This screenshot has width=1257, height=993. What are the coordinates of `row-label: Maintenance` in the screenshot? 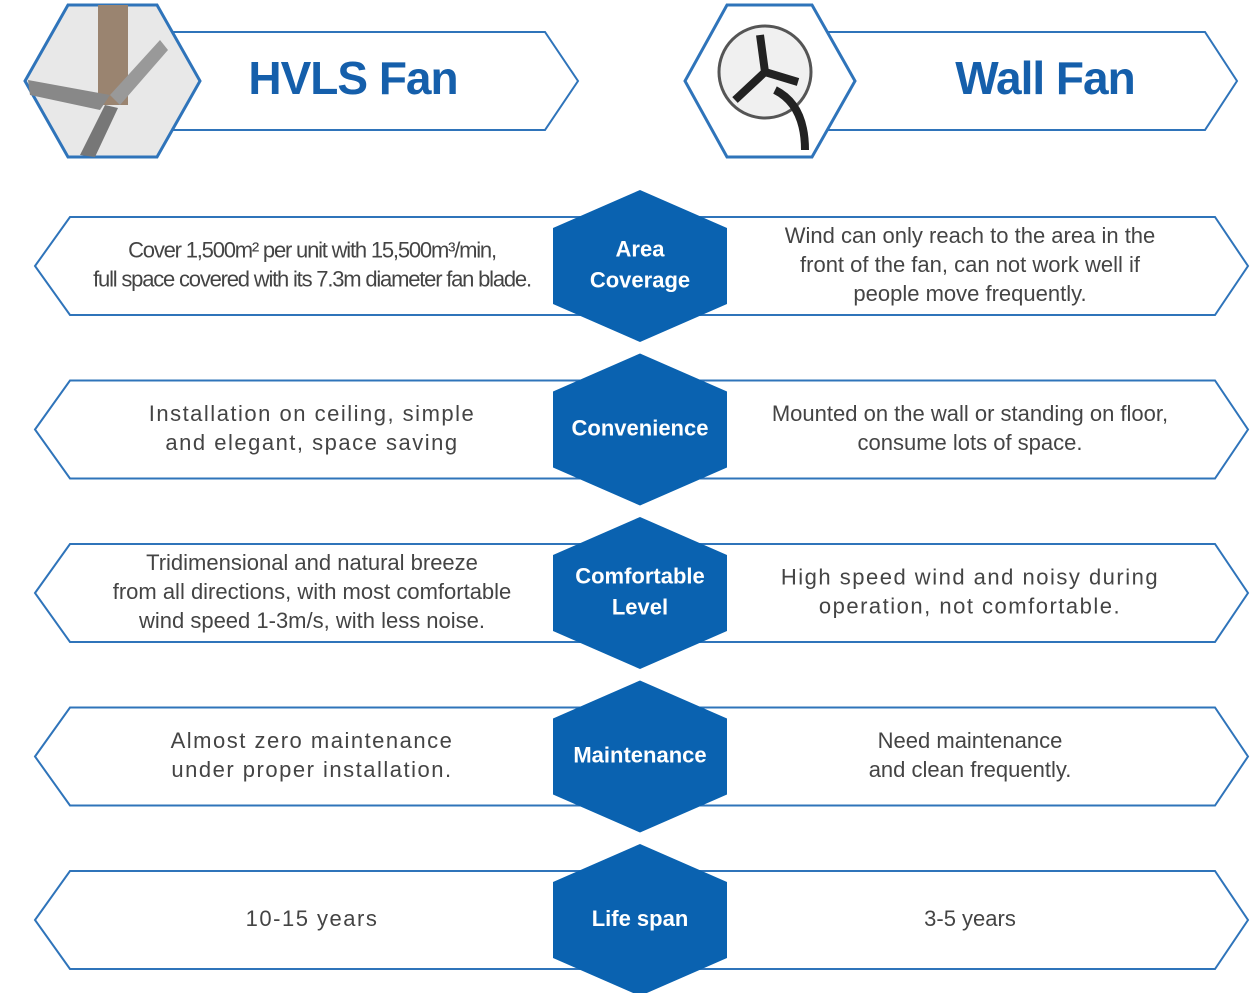 It's located at (639, 754).